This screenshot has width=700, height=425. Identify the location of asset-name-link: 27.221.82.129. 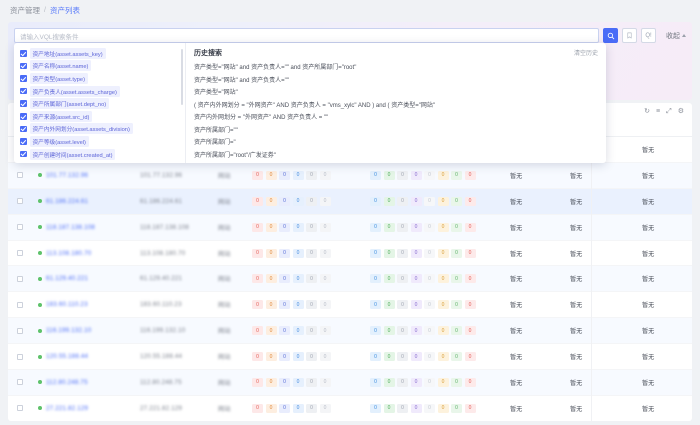
(67, 408).